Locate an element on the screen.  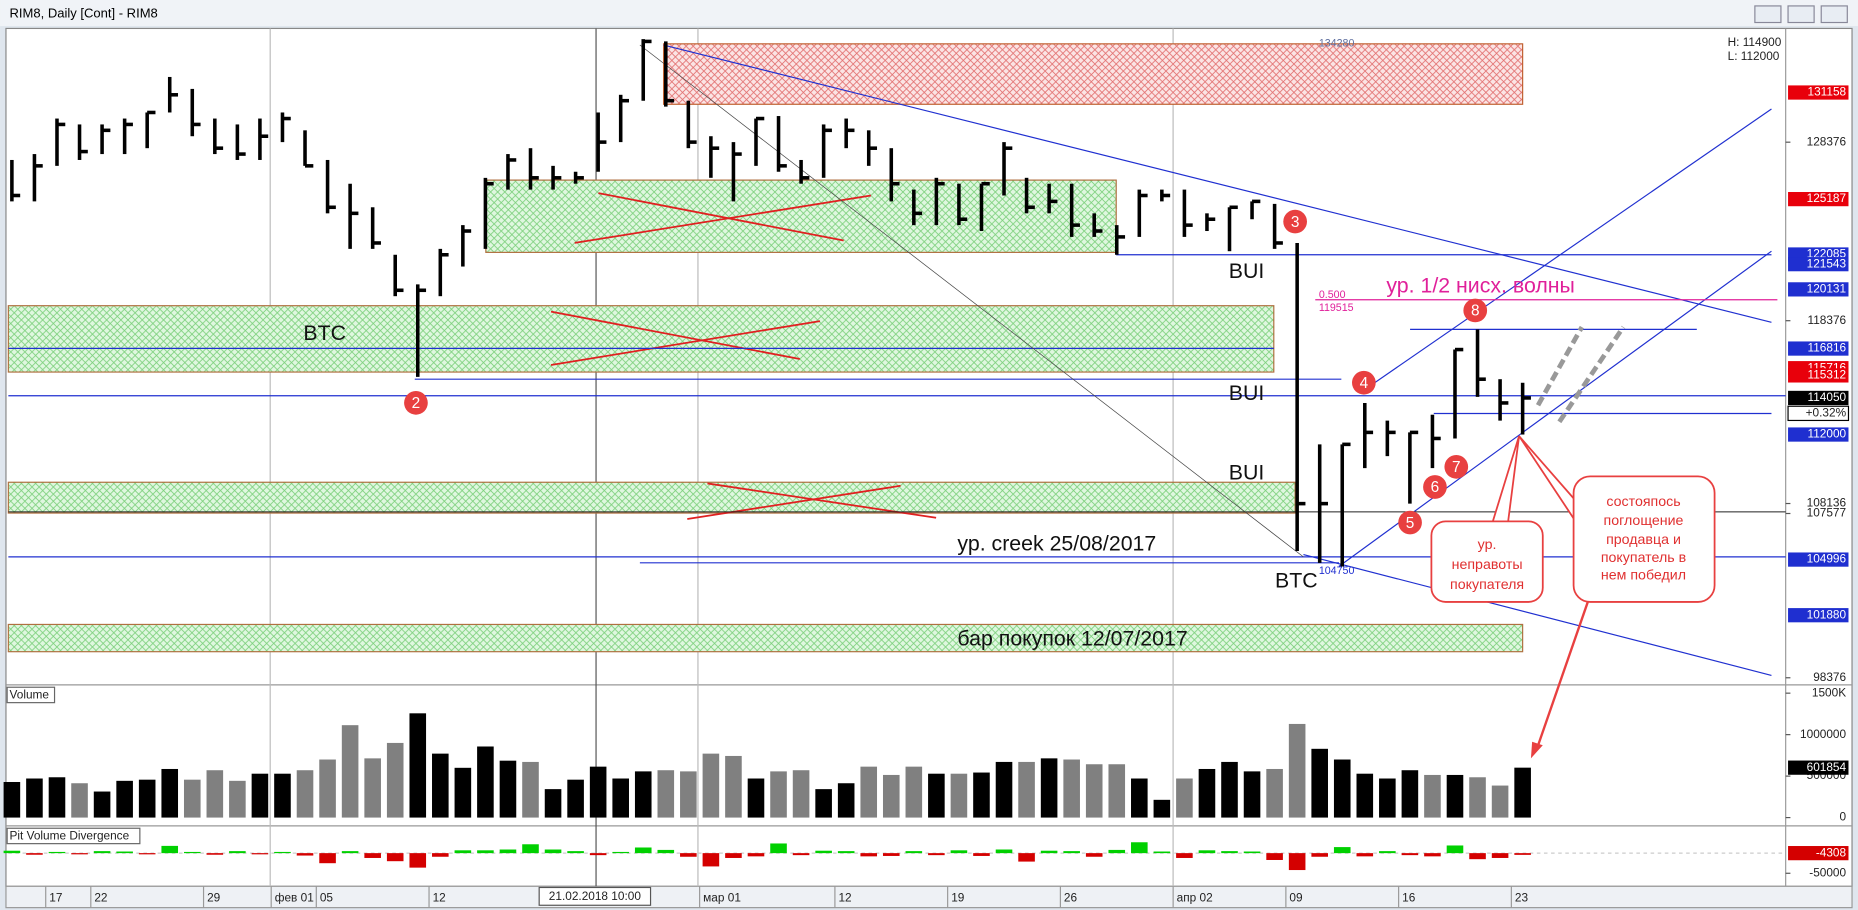
wave-label: 5 is located at coordinates (1410, 523).